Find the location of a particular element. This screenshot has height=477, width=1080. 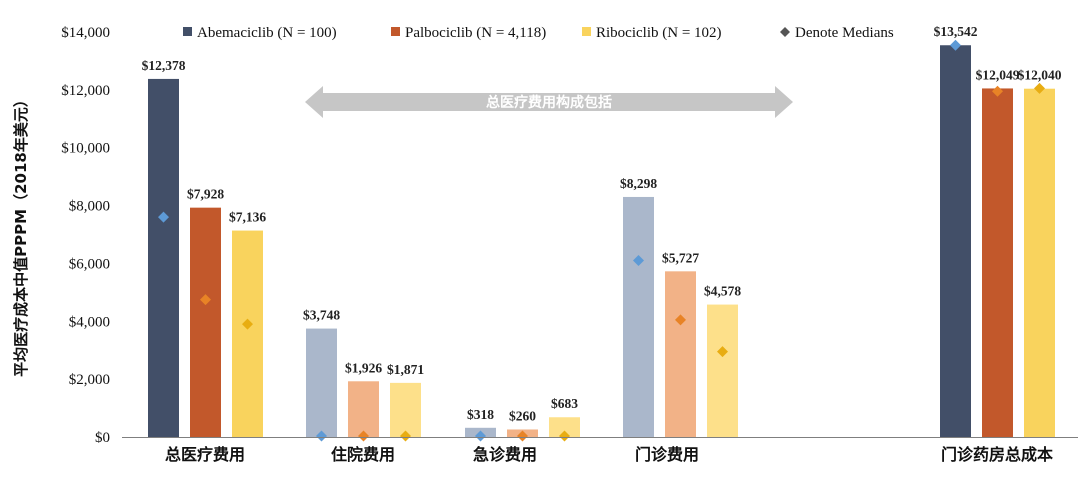

legend-label-series-2: Palbociclib (N = 4,118) is located at coordinates (475, 33).